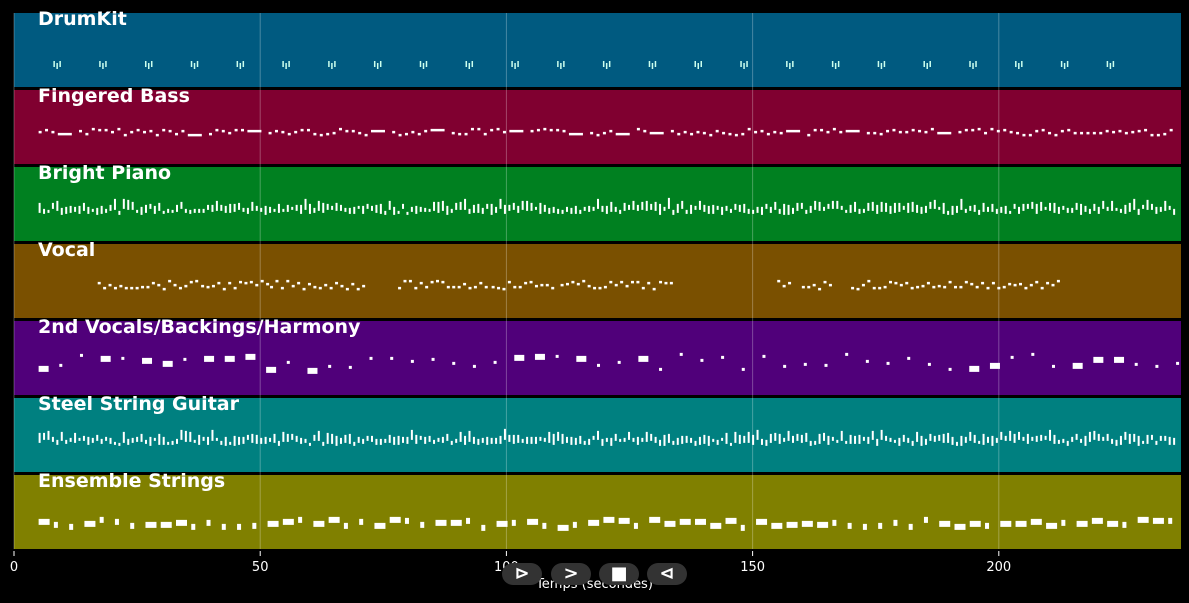  What do you see at coordinates (522, 574) in the screenshot?
I see `play-button: ⊳` at bounding box center [522, 574].